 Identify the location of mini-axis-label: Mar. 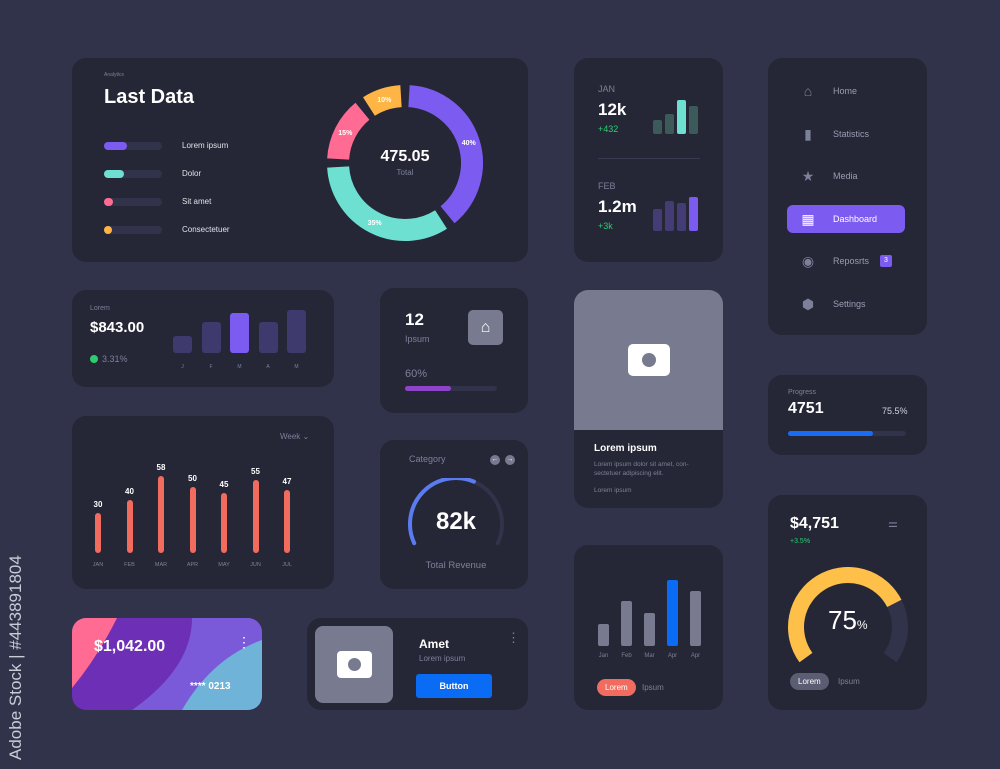
(649, 656).